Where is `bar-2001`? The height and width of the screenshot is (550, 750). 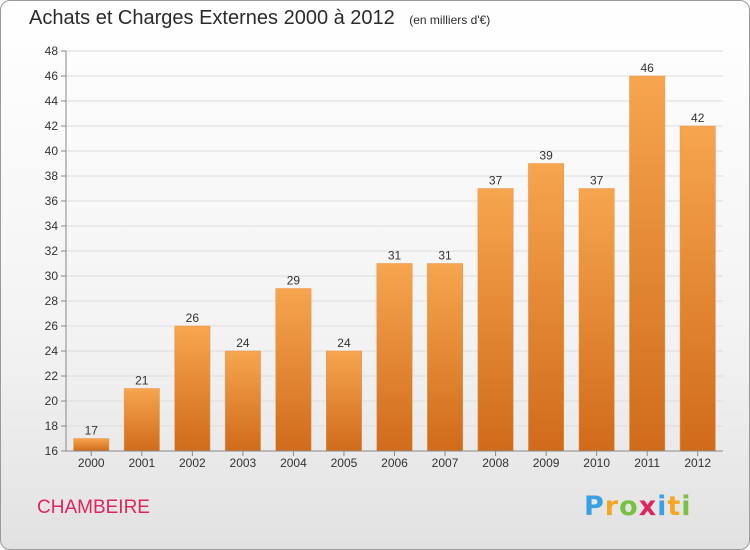 bar-2001 is located at coordinates (141, 420).